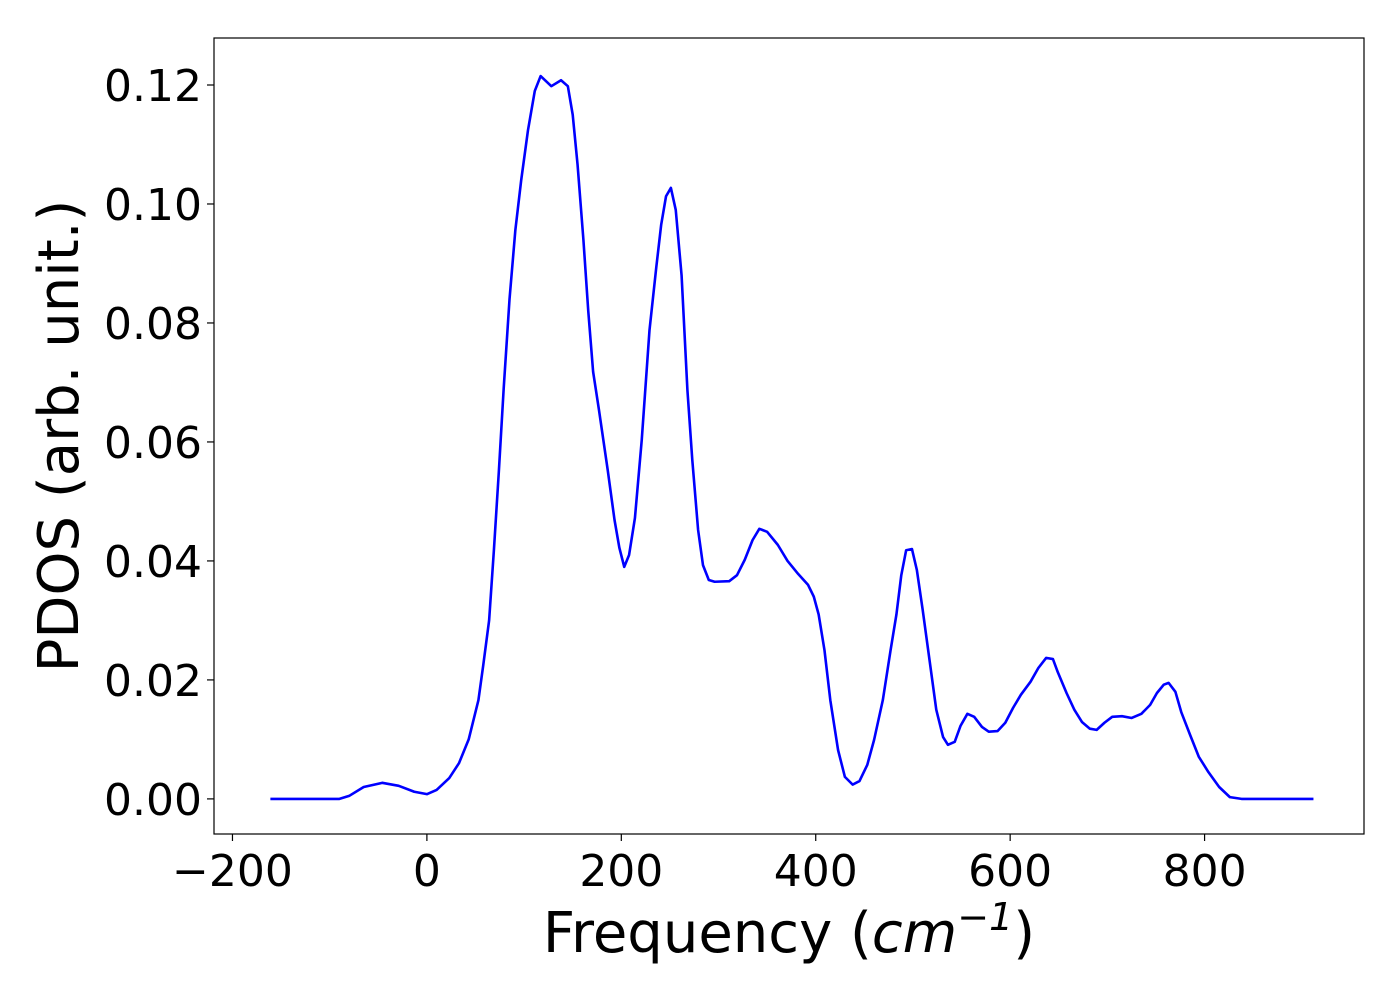 This screenshot has width=1400, height=1000. Describe the element at coordinates (153, 443) in the screenshot. I see `y-tick-label: 0.06` at that location.